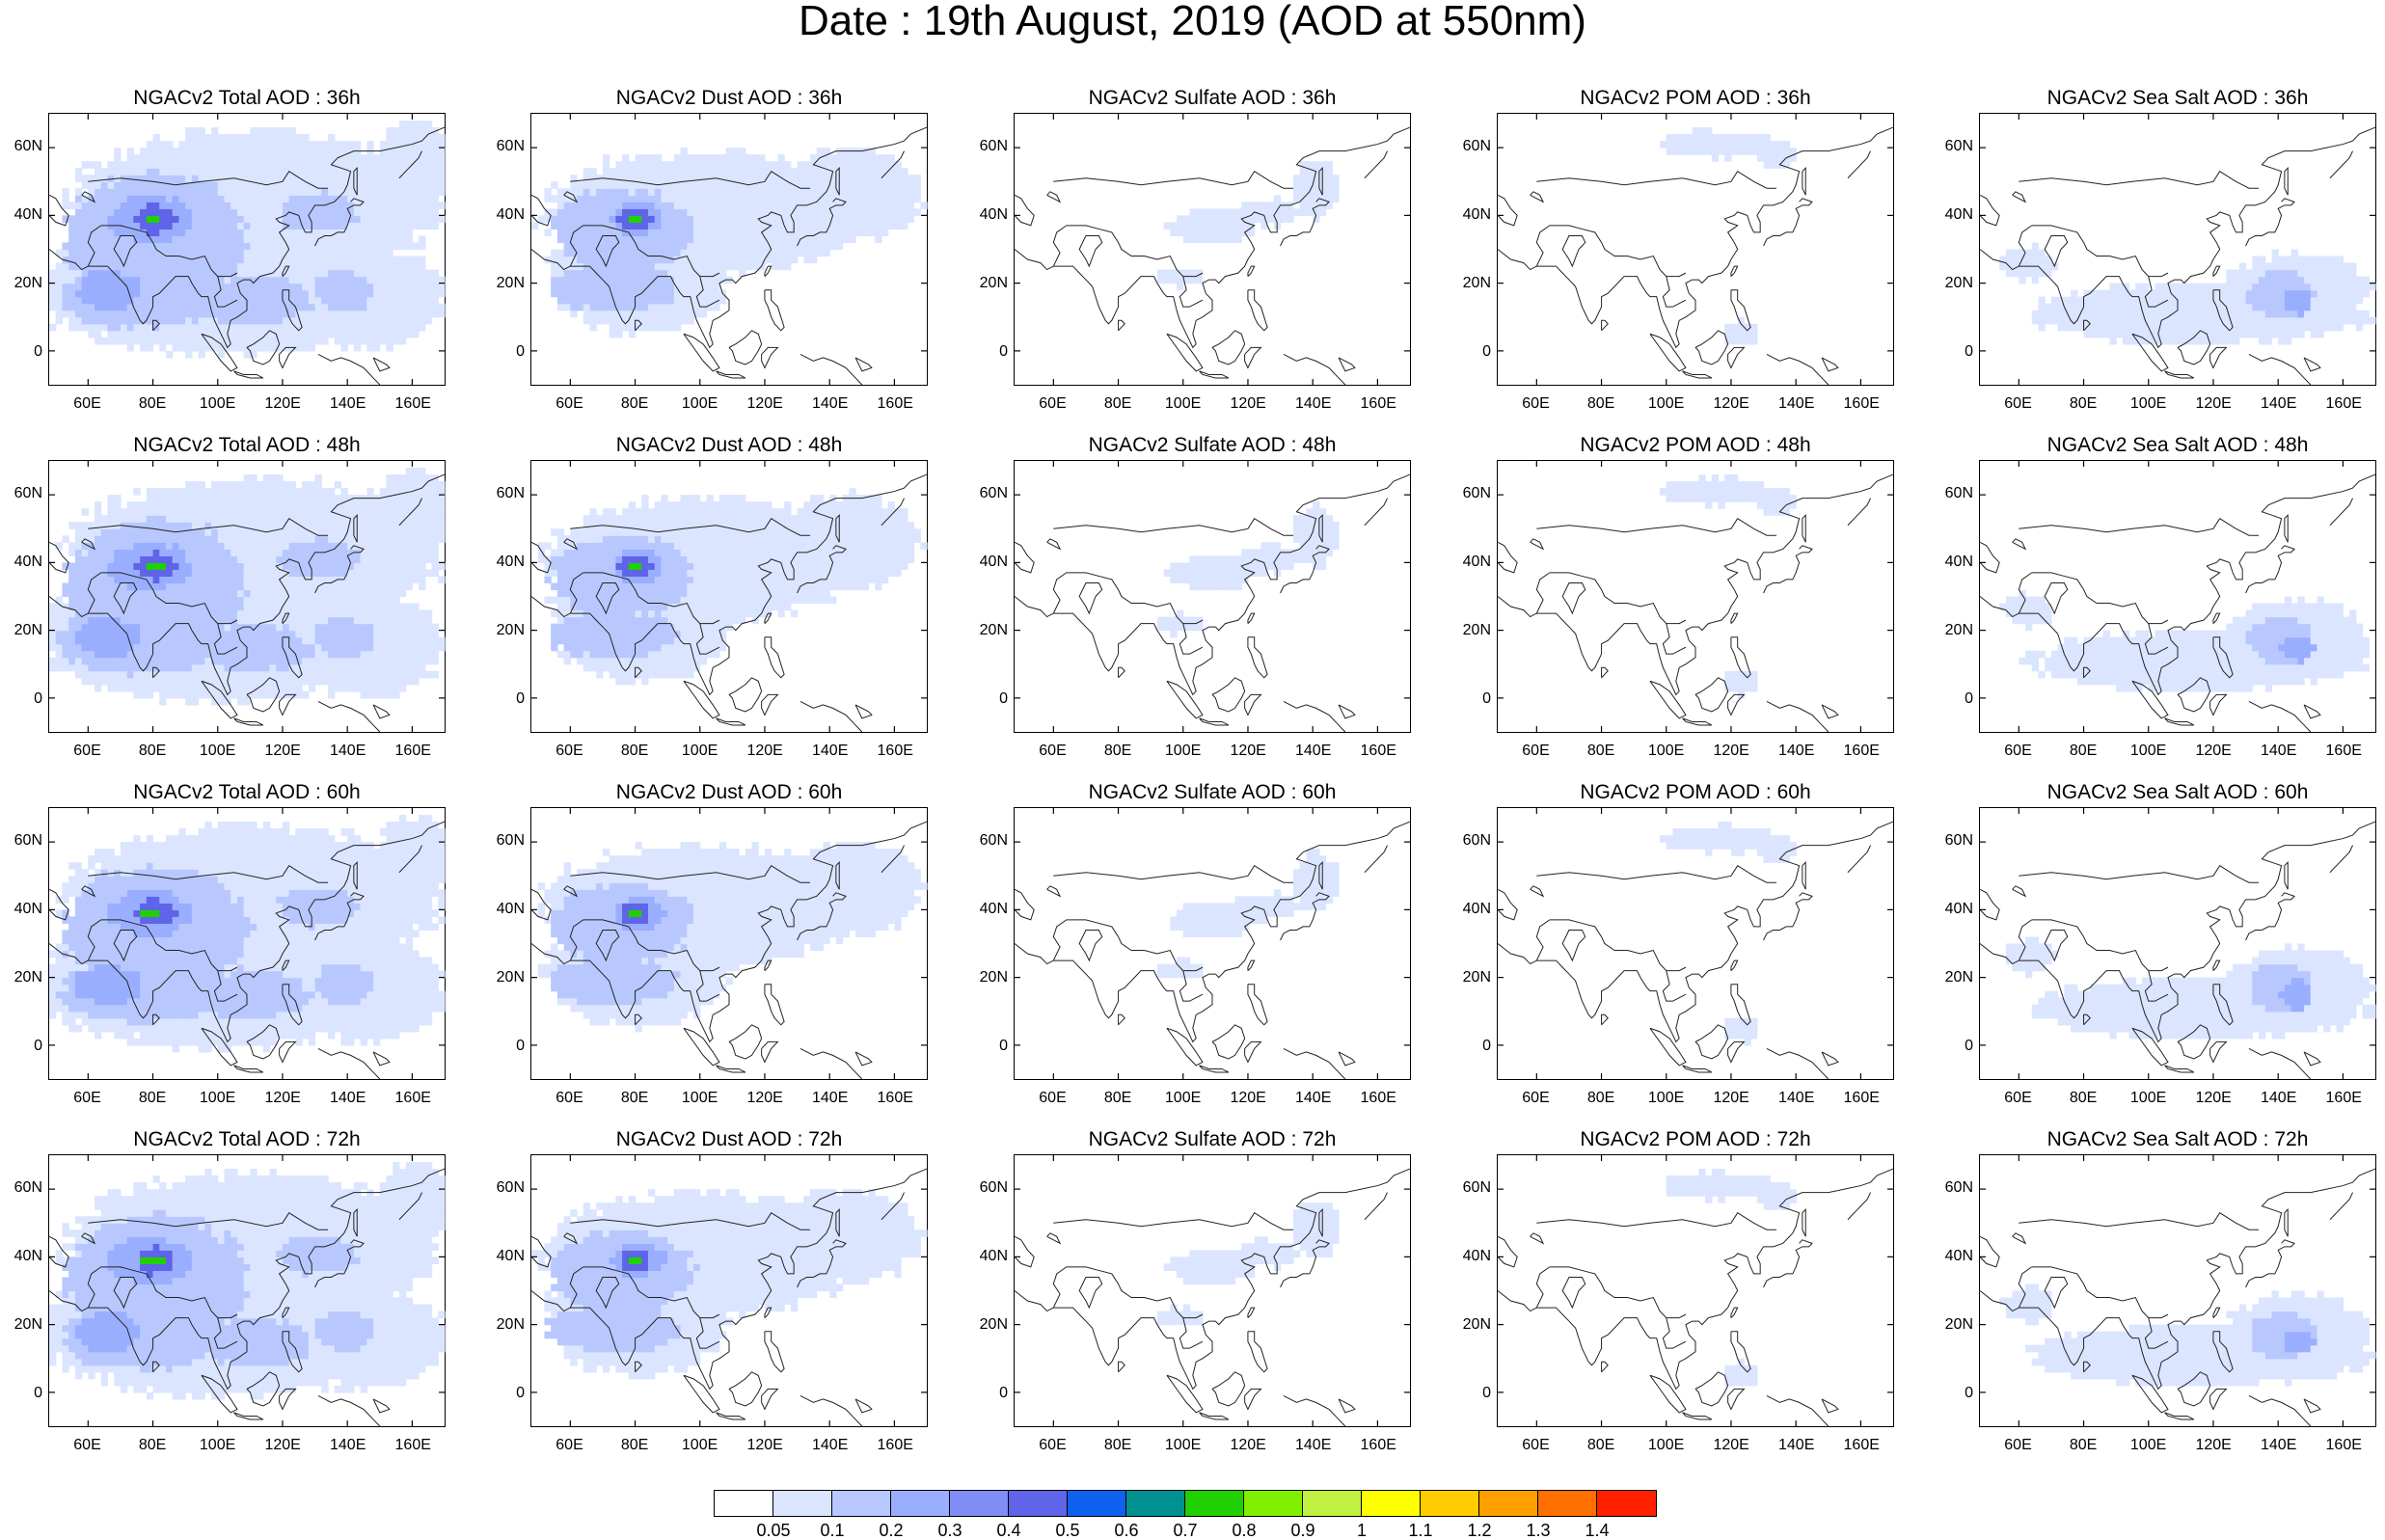  I want to click on coastlines, so click(1212, 1297).